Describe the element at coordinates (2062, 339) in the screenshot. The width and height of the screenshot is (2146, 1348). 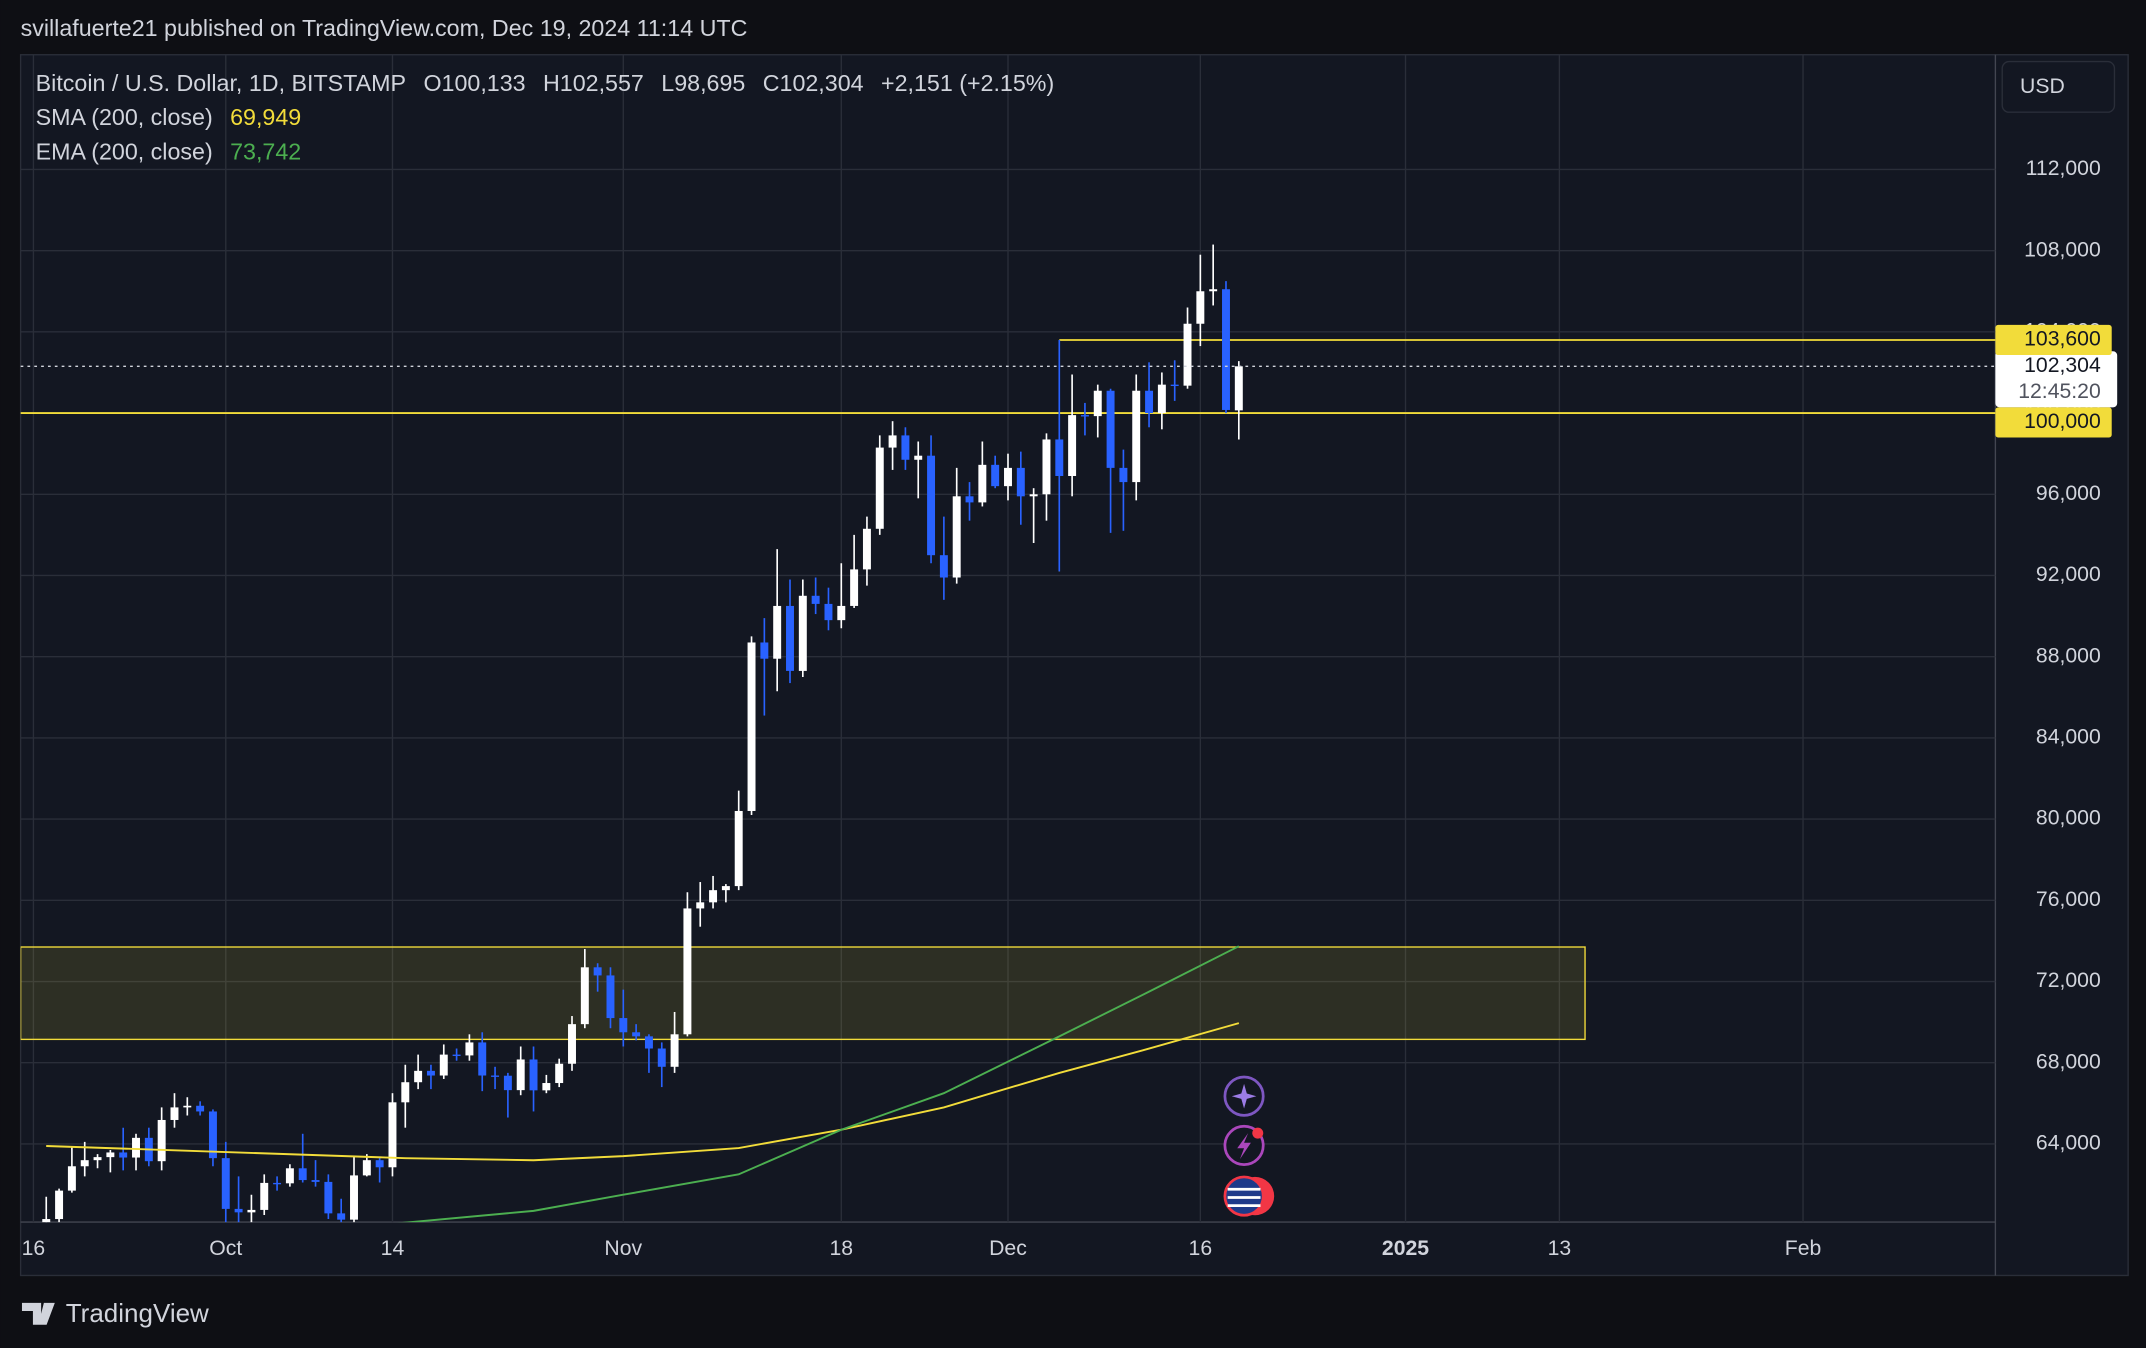
I see `level-label: 103,600` at that location.